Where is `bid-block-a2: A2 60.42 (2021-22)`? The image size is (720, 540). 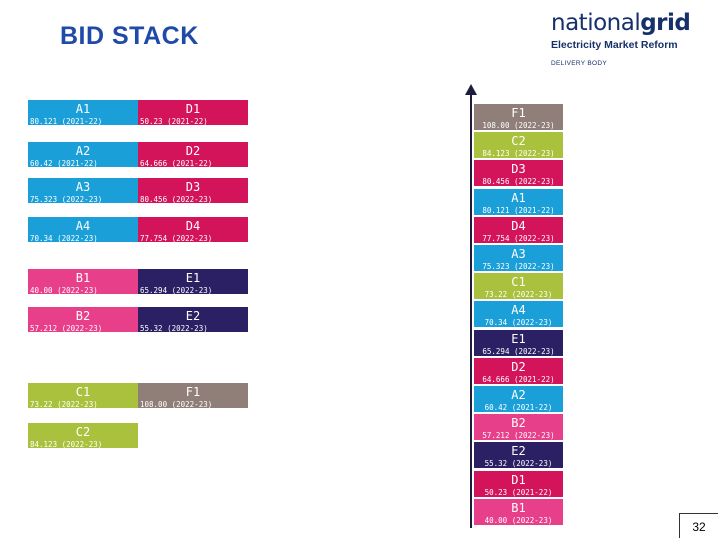 bid-block-a2: A2 60.42 (2021-22) is located at coordinates (83, 155).